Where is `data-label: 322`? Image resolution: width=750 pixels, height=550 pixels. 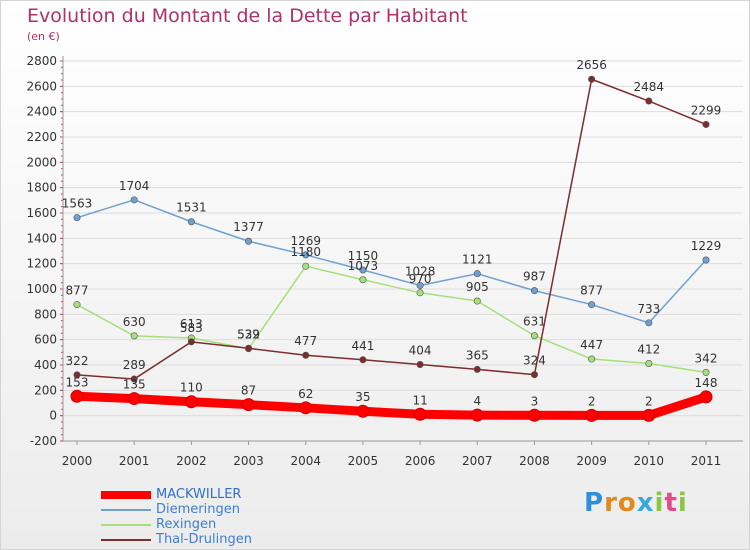 data-label: 322 is located at coordinates (77, 361).